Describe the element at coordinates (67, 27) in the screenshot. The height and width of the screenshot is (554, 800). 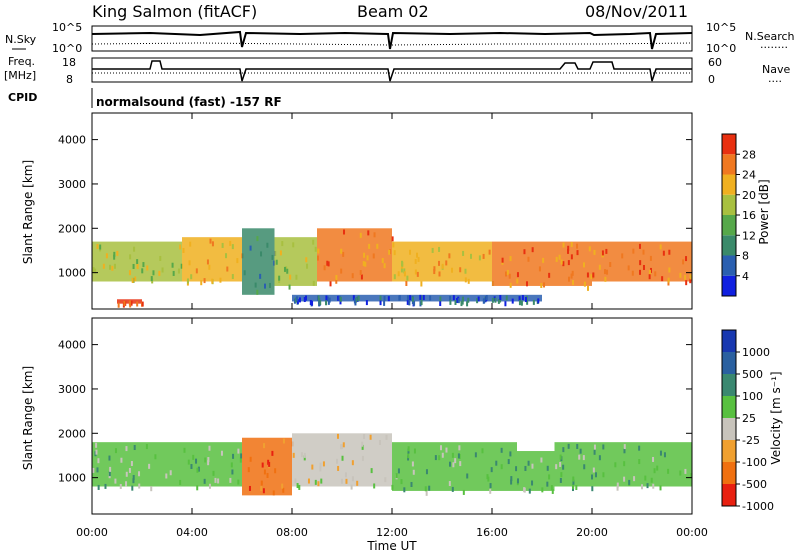
I see `noise-tick-left-top: 10^5` at that location.